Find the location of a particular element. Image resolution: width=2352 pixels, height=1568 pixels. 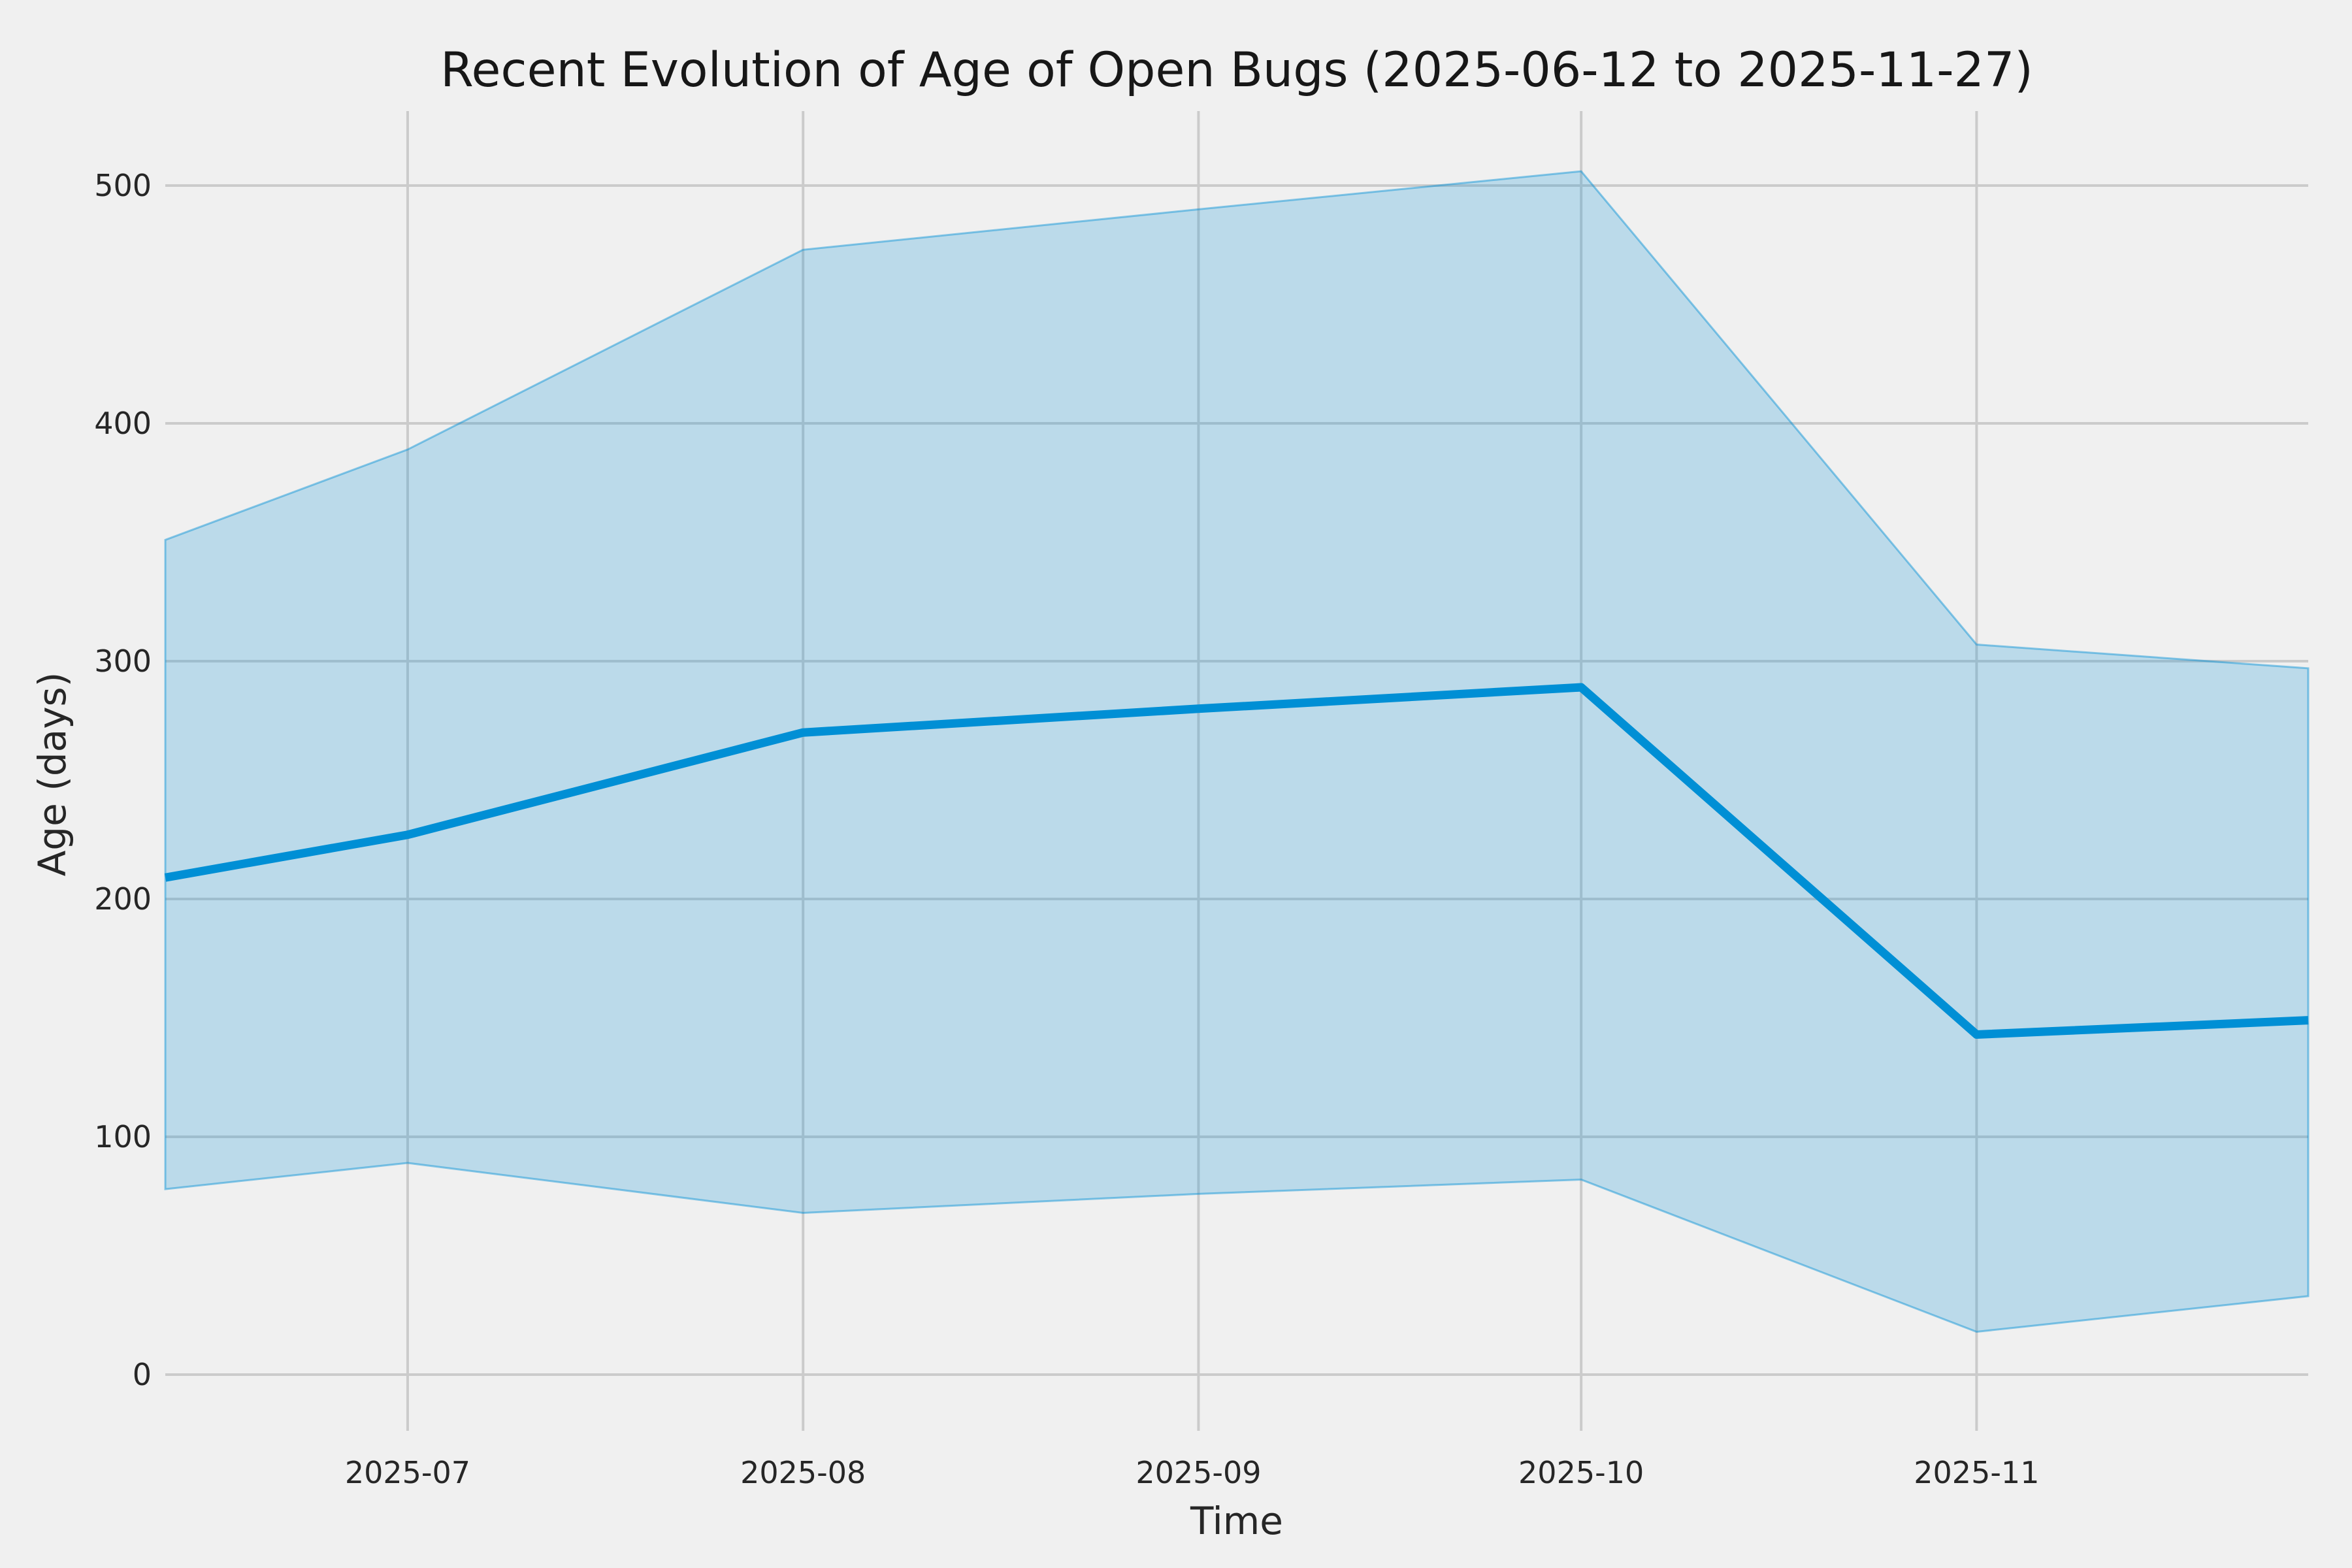

y-axis-label: Age (days) is located at coordinates (52, 774).